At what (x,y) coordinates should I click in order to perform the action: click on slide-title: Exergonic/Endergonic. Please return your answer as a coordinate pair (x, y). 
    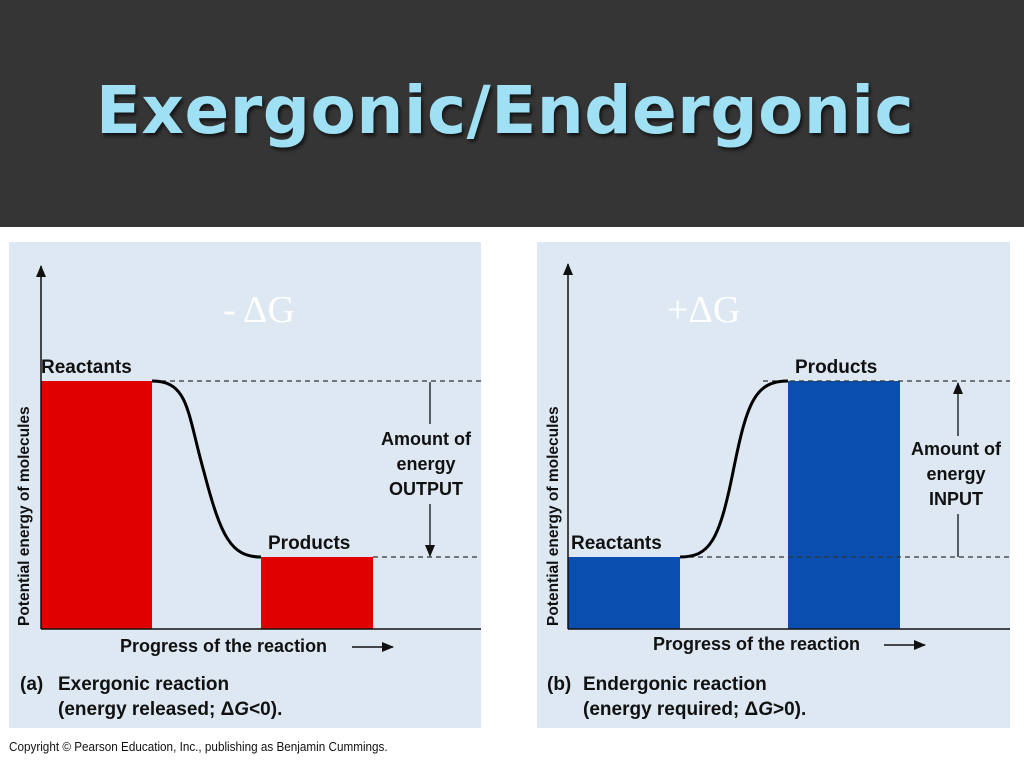
    Looking at the image, I should click on (505, 110).